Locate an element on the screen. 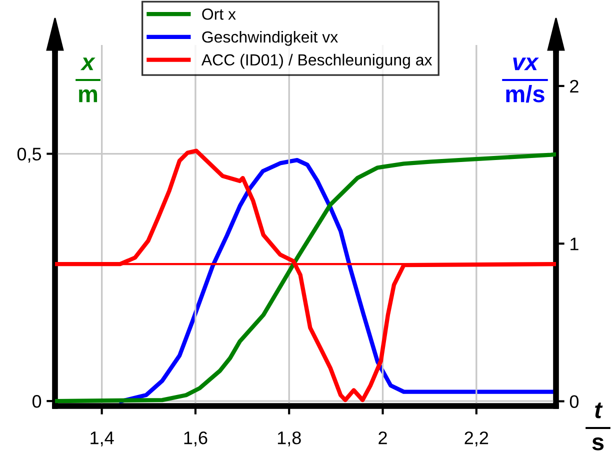  y2-tick-label: 2 is located at coordinates (574, 86).